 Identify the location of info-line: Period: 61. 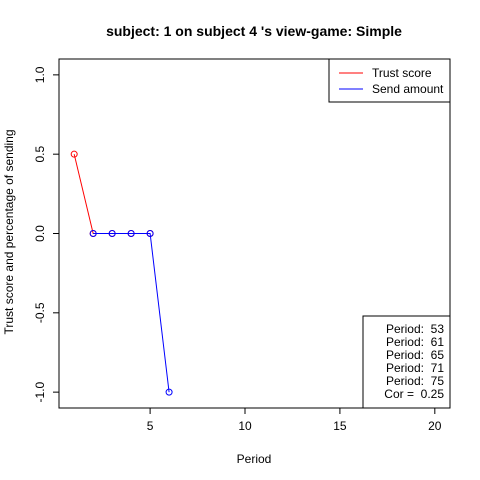
(415, 342).